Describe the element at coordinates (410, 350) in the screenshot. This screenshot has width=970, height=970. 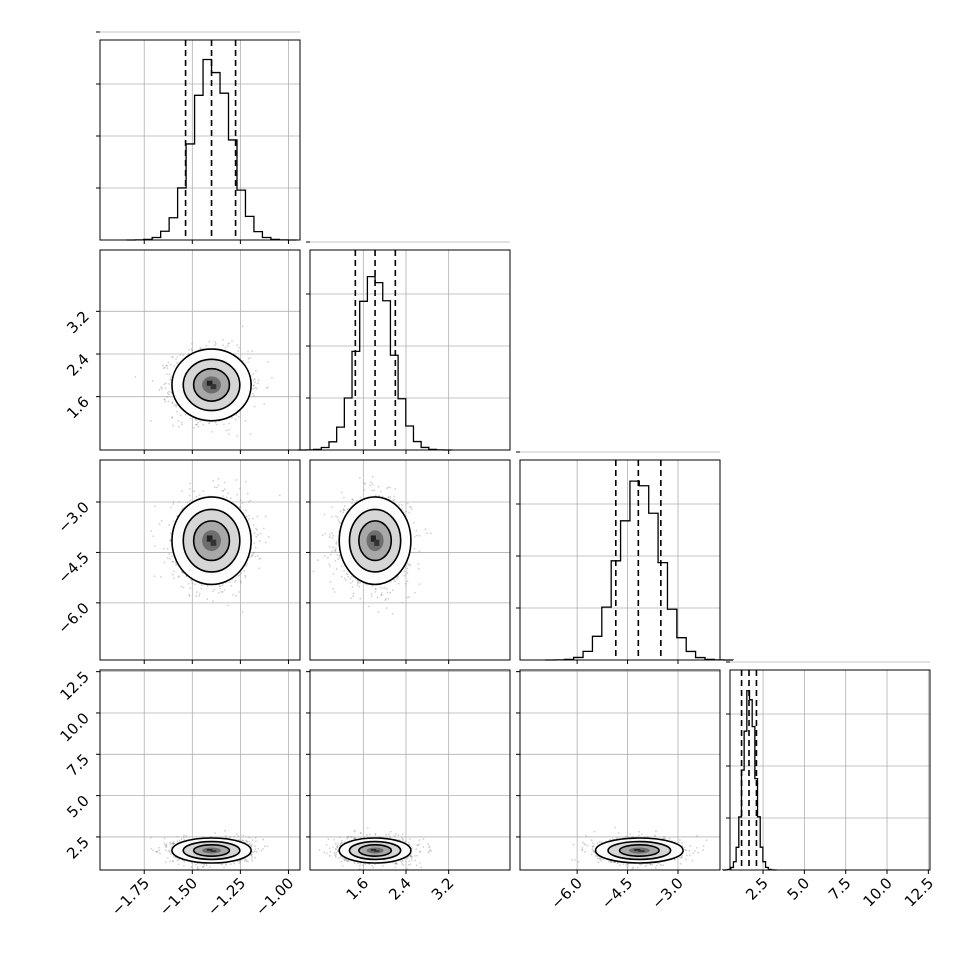
I see `panel-background` at that location.